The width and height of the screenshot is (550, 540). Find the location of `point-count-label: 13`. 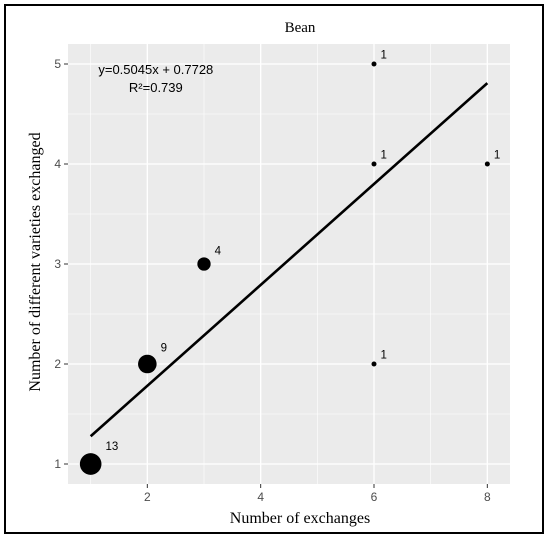

point-count-label: 13 is located at coordinates (111, 447).